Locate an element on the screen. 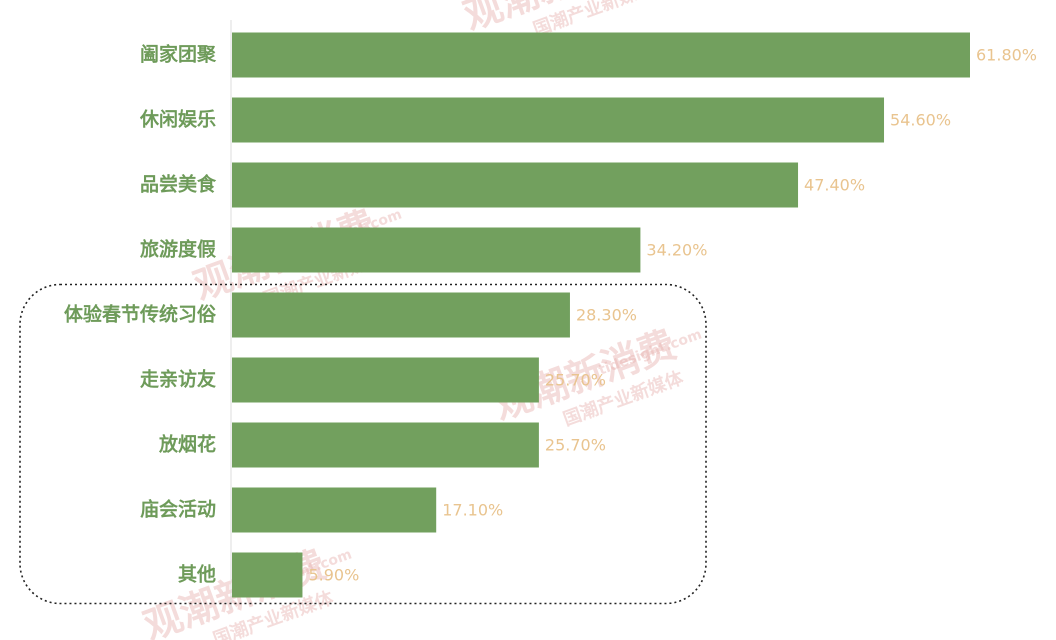 The height and width of the screenshot is (640, 1056). value-label: 54.60% is located at coordinates (920, 120).